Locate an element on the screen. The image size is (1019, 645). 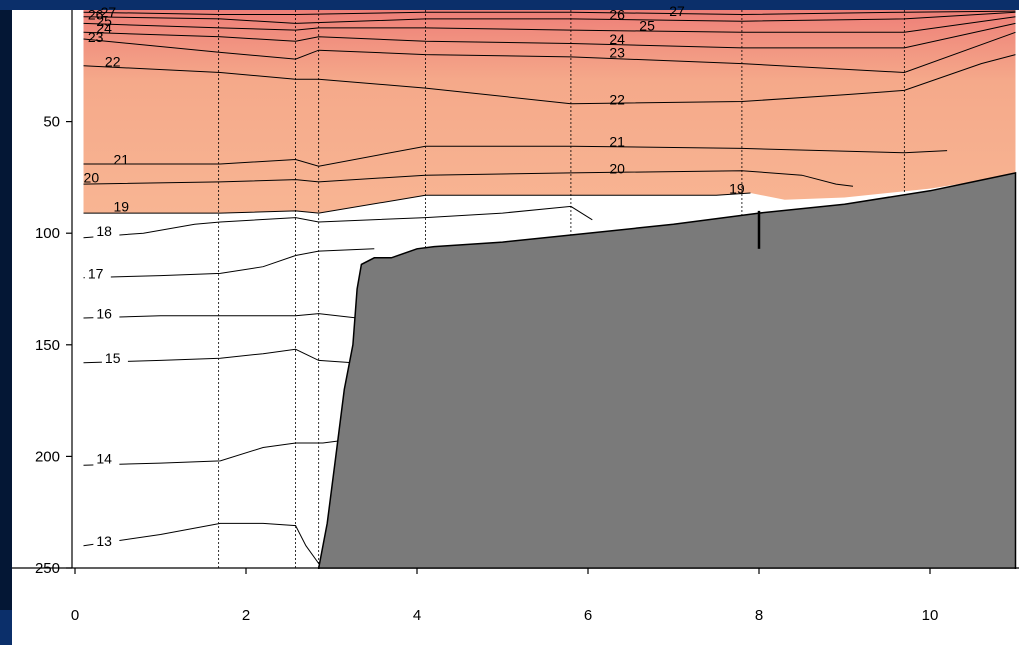
x-tick-label-8: 8 is located at coordinates (759, 615).